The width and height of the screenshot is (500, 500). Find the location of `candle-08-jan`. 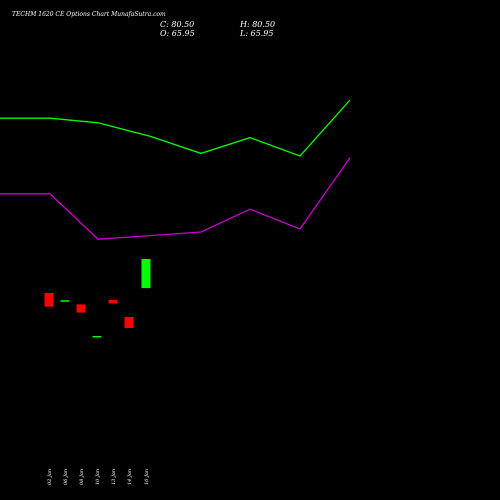

candle-08-jan is located at coordinates (81, 308).